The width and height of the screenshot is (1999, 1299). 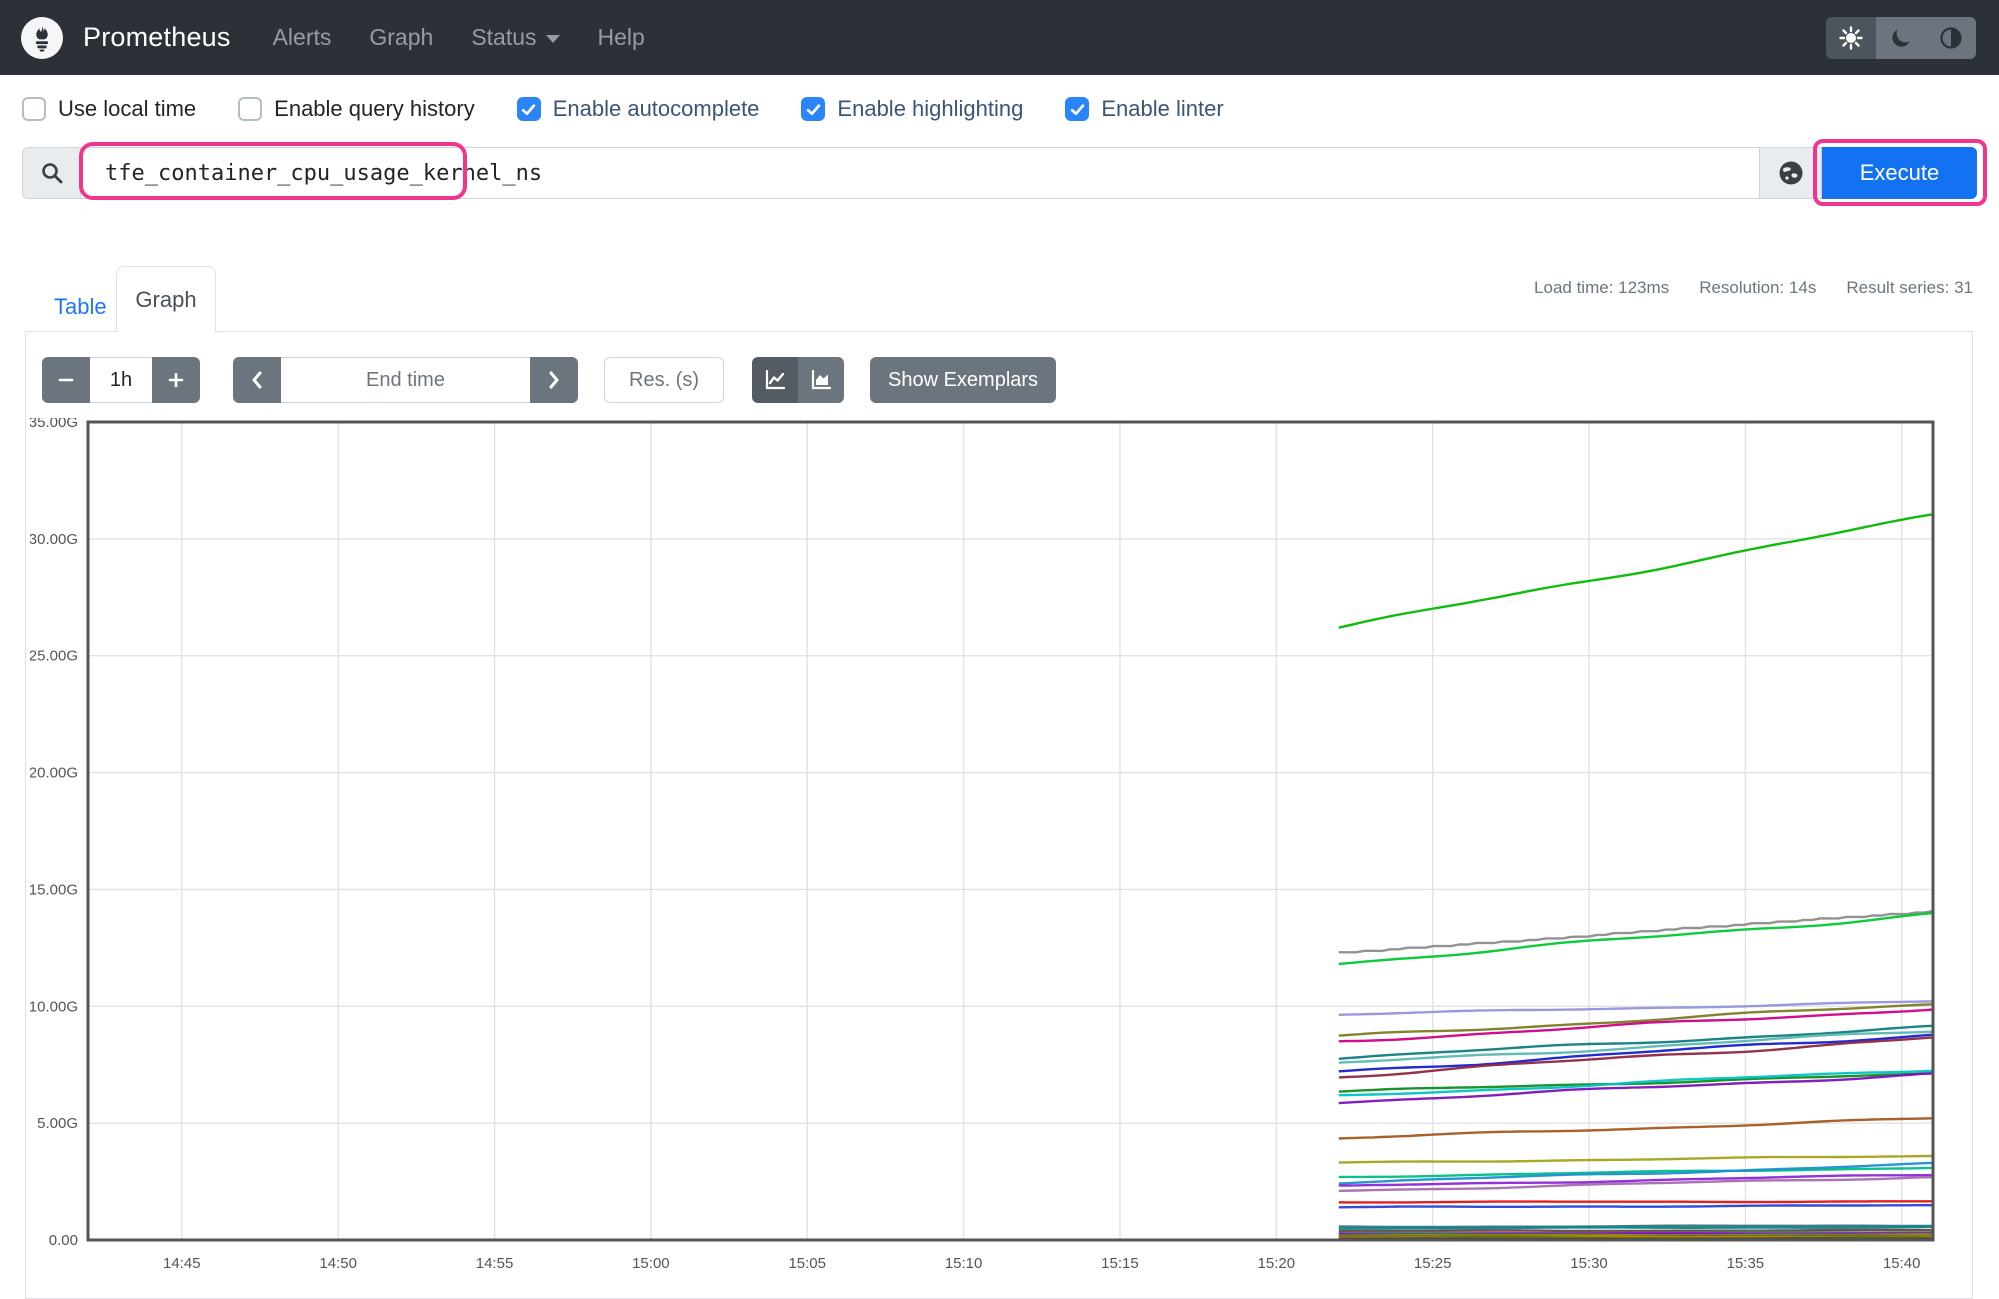 What do you see at coordinates (807, 1263) in the screenshot?
I see `svg-text: 15:05` at bounding box center [807, 1263].